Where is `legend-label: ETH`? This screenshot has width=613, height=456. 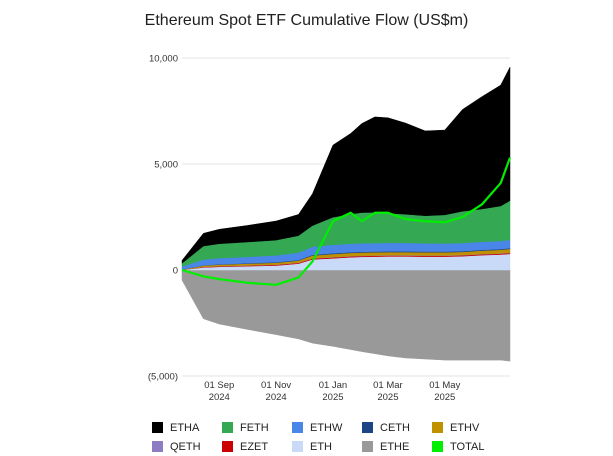 legend-label: ETH is located at coordinates (321, 446).